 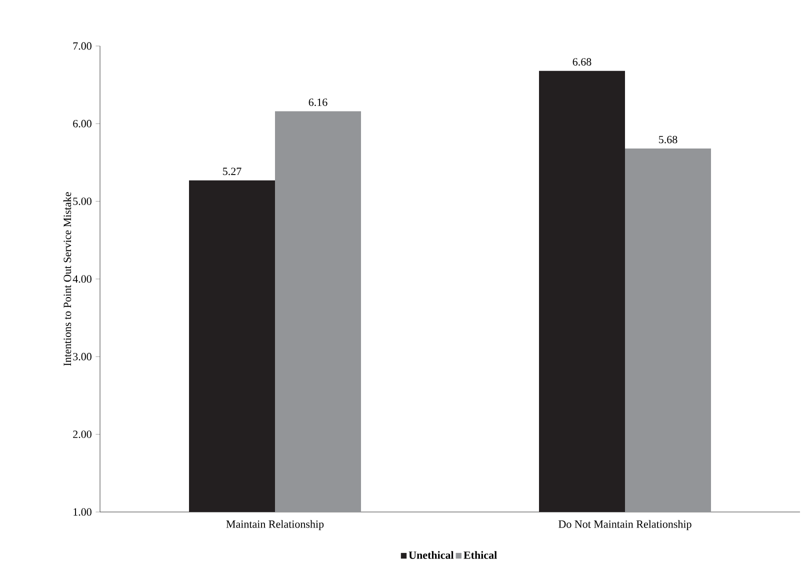 What do you see at coordinates (82, 202) in the screenshot?
I see `y-tick-label: 5.00` at bounding box center [82, 202].